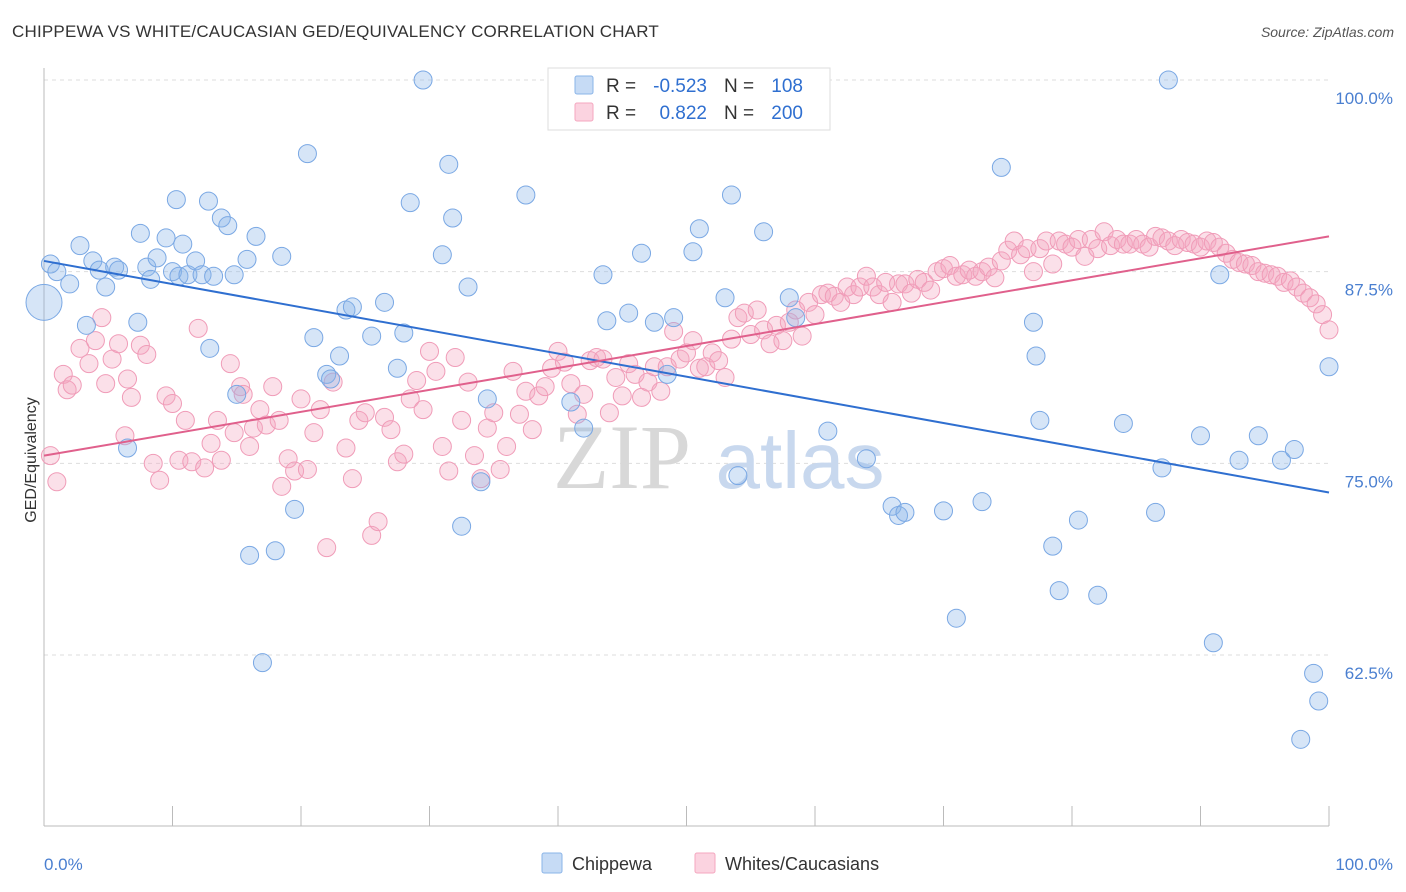 This screenshot has width=1406, height=892. I want to click on source-label: Source: ZipAtlas.com, so click(1327, 32).